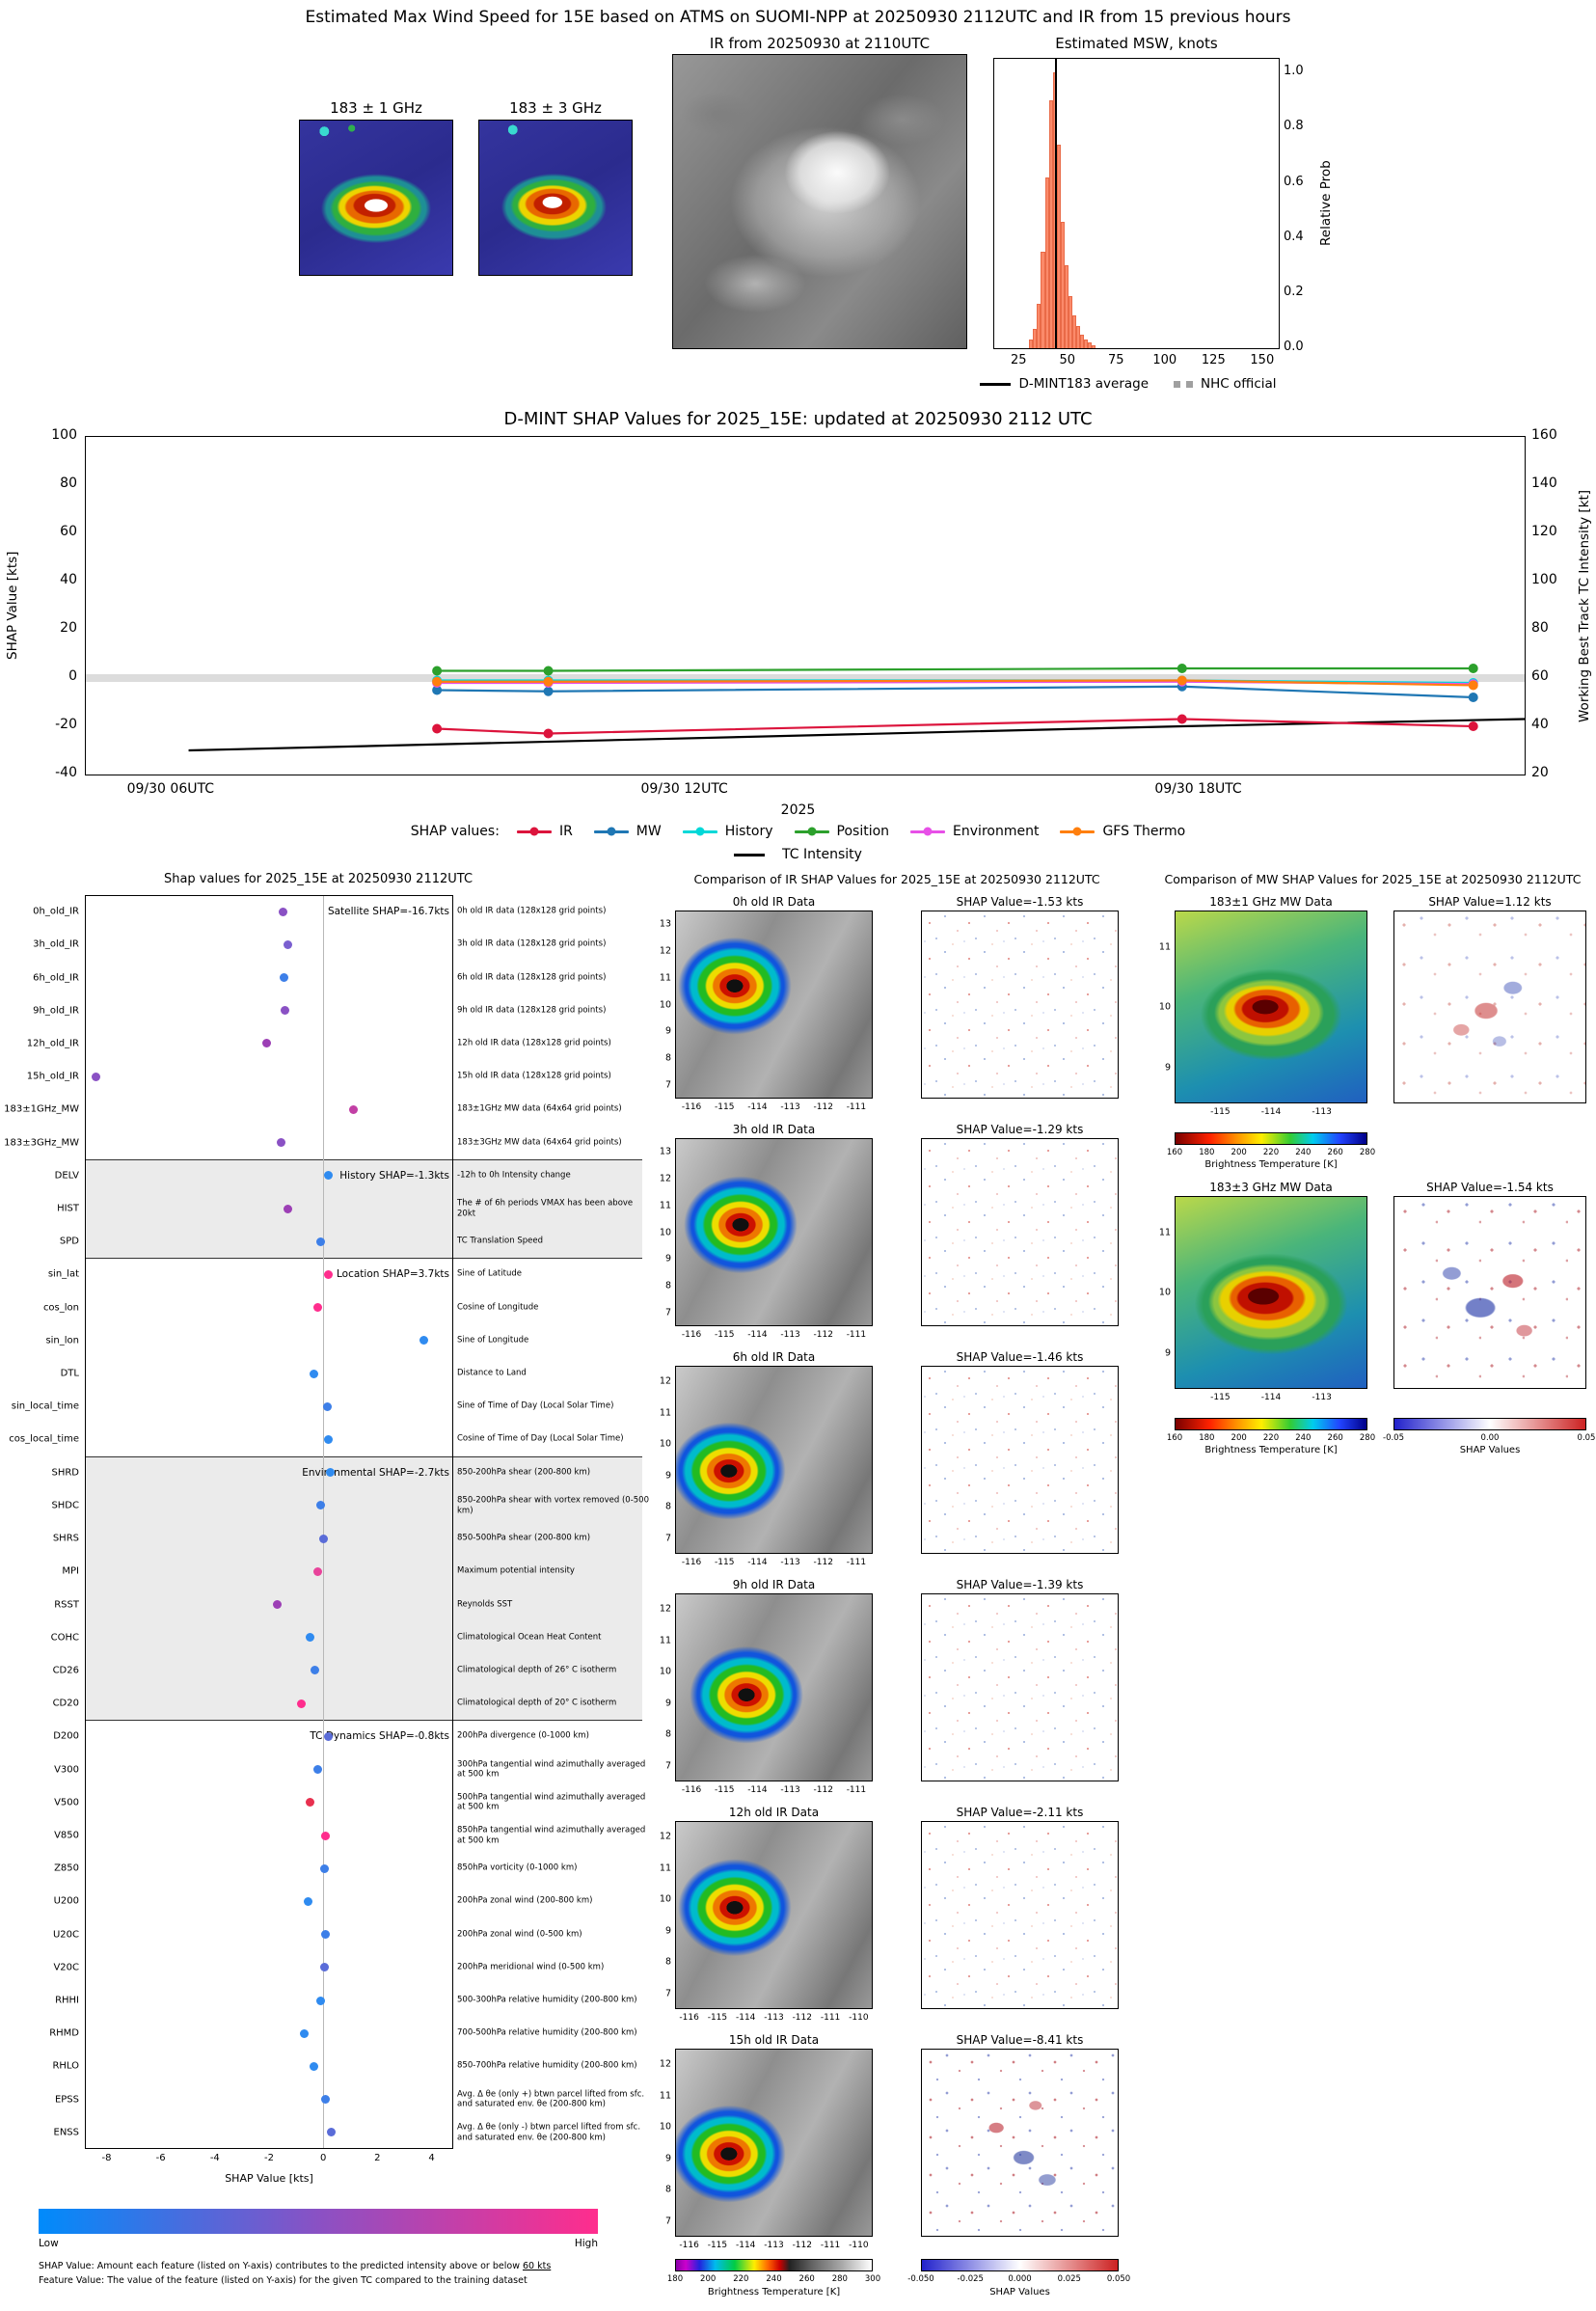  What do you see at coordinates (1065, 384) in the screenshot?
I see `hist-legend-item: D-MINT183 average` at bounding box center [1065, 384].